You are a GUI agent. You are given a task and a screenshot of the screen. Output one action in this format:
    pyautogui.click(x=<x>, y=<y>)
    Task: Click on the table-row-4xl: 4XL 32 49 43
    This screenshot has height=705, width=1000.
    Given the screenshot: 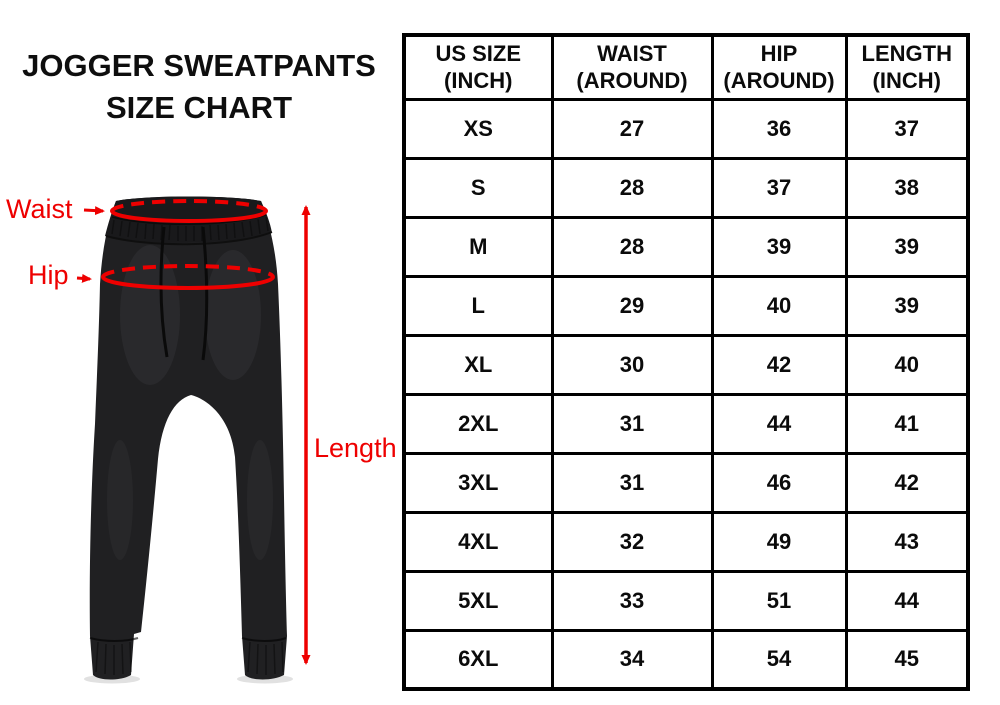 What is the action you would take?
    pyautogui.click(x=686, y=541)
    